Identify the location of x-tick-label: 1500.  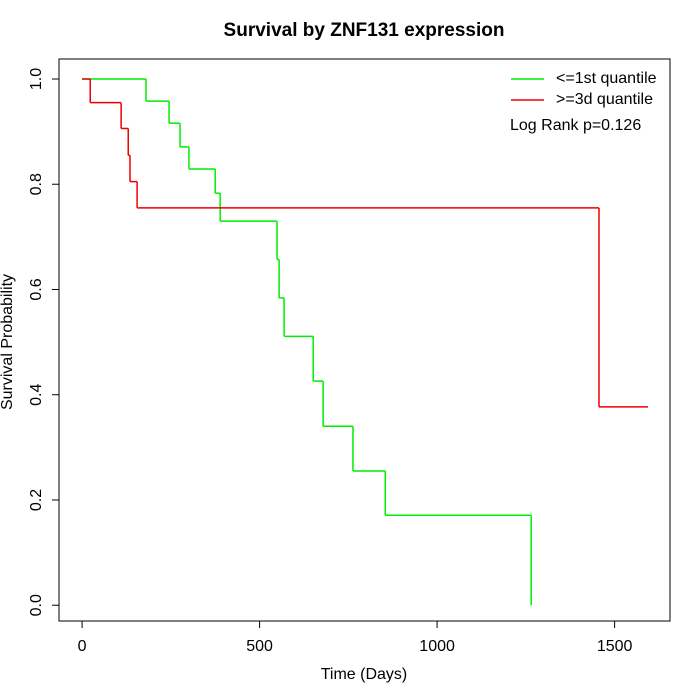
(615, 646).